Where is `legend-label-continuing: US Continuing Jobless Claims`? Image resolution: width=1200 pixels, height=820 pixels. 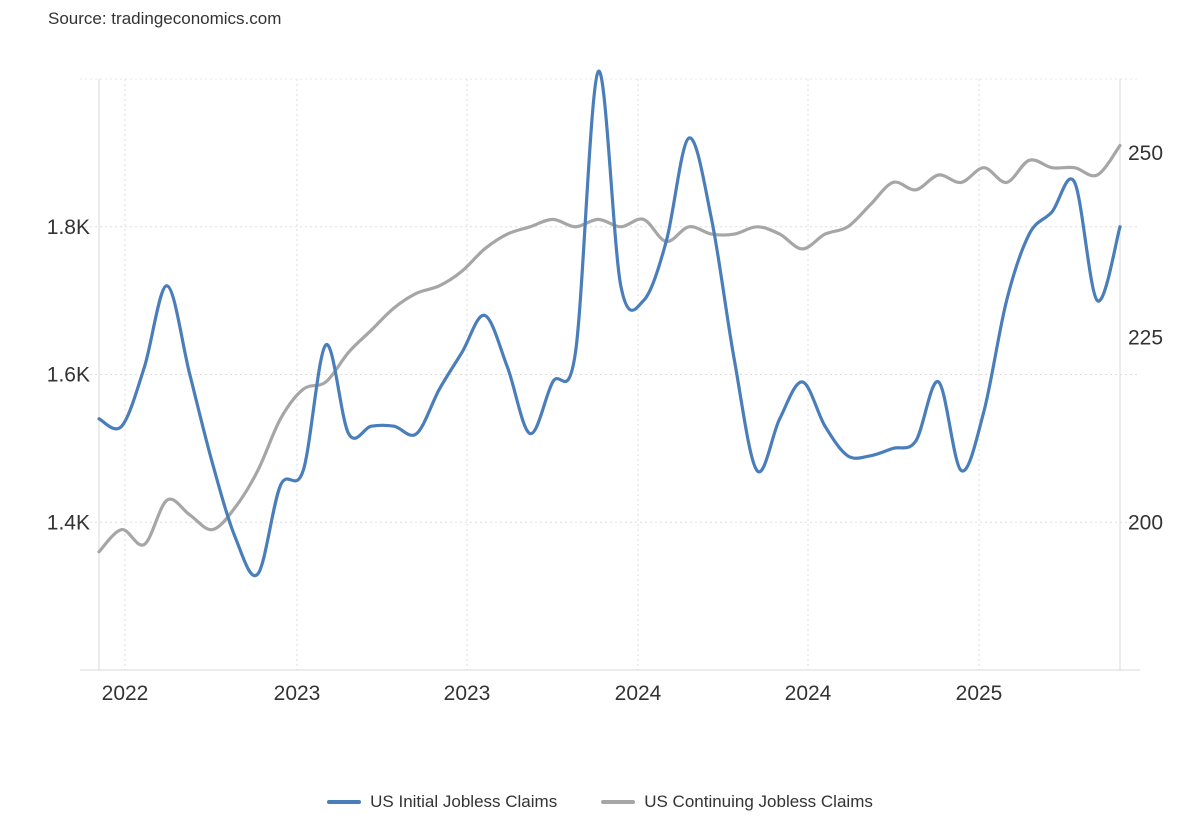
legend-label-continuing: US Continuing Jobless Claims is located at coordinates (758, 801).